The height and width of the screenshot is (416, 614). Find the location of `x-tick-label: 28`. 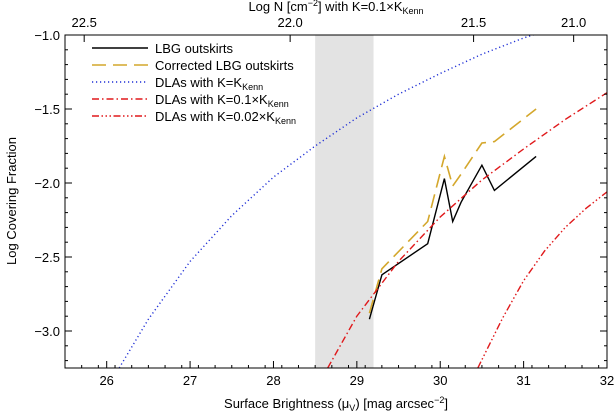

x-tick-label: 28 is located at coordinates (273, 380).